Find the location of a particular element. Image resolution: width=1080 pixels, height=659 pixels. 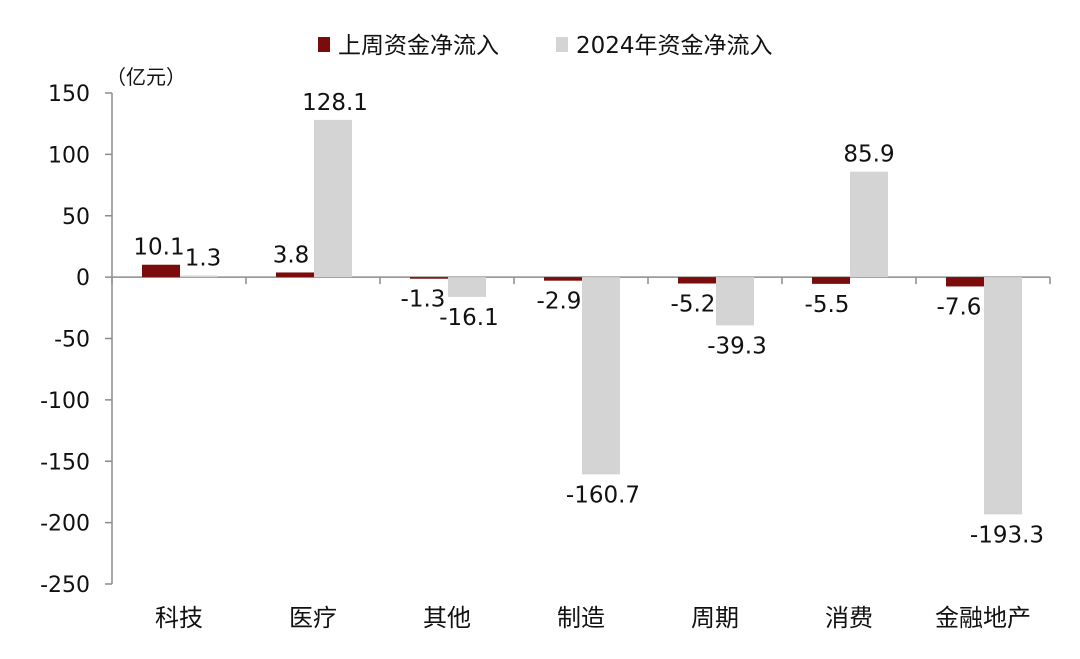

legend: 上周资金净流入 2024年资金净流入 is located at coordinates (545, 46).